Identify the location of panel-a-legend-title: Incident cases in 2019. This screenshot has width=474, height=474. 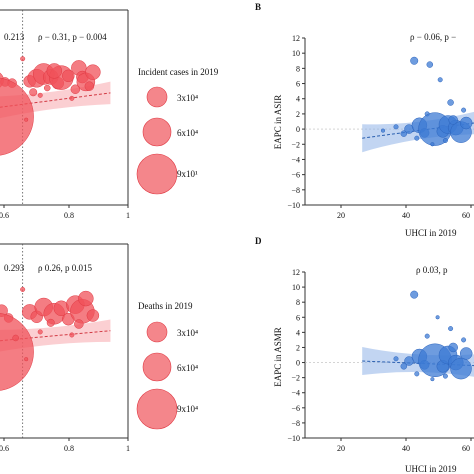
(178, 72).